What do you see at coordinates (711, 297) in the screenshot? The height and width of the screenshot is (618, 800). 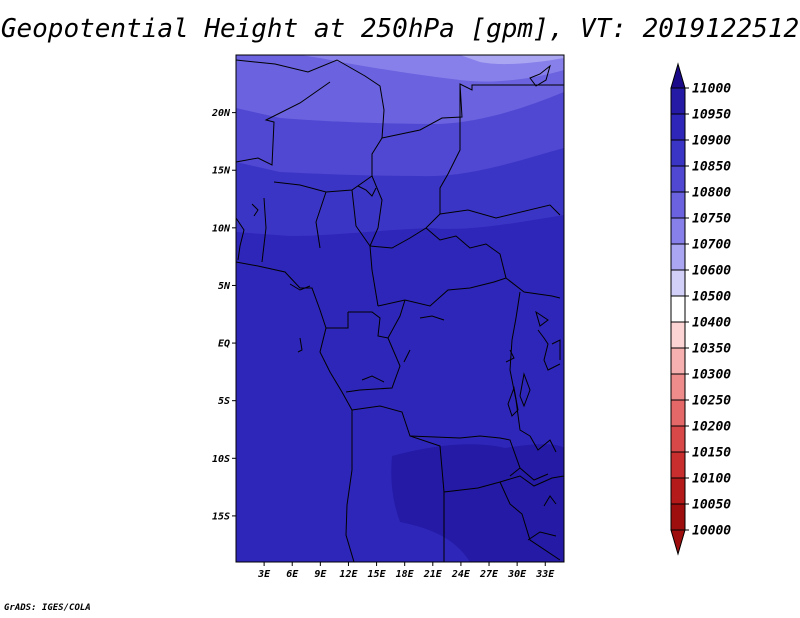 I see `colorbar-label: 10500` at bounding box center [711, 297].